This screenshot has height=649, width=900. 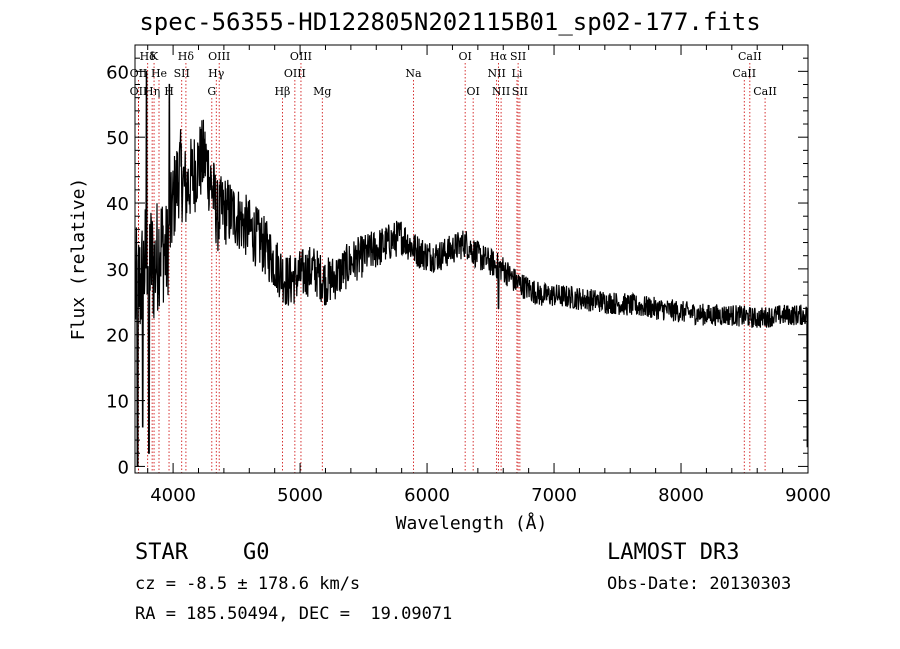 What do you see at coordinates (295, 73) in the screenshot?
I see `line-label-13: OIII` at bounding box center [295, 73].